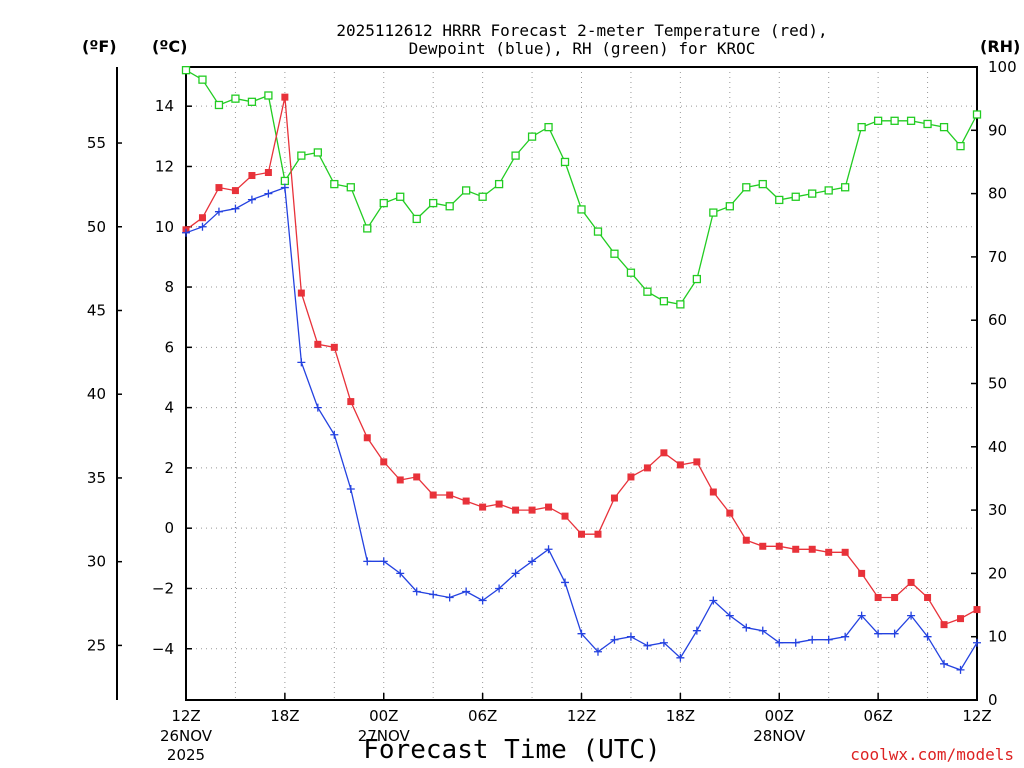 The width and height of the screenshot is (1024, 768). Describe the element at coordinates (164, 166) in the screenshot. I see `celsius-tick-label: 12` at that location.